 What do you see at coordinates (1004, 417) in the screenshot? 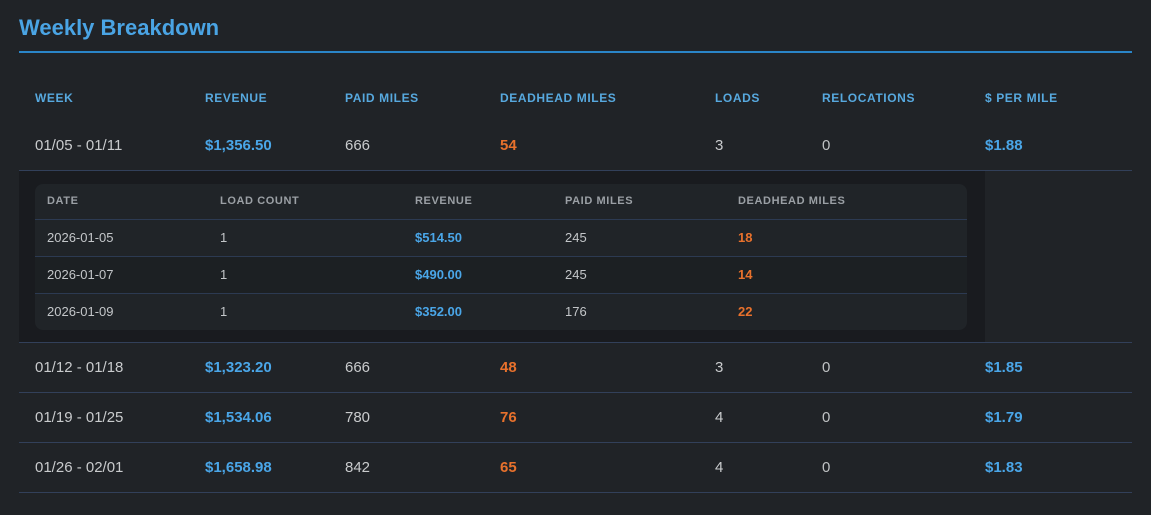
I see `per-mile-value: $1.79` at bounding box center [1004, 417].